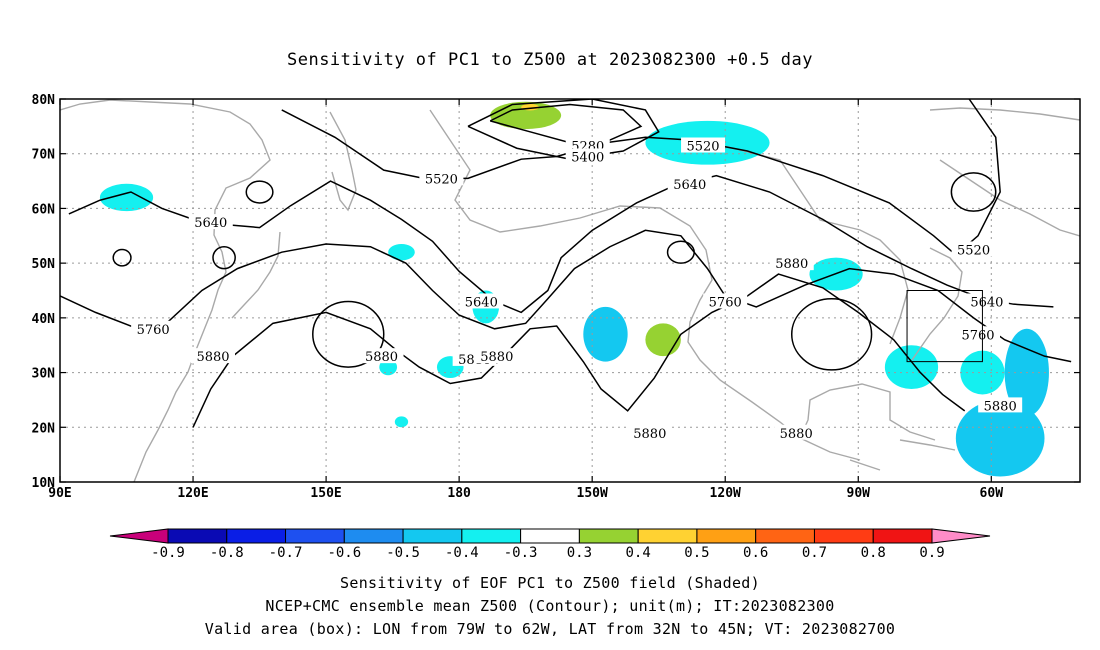  What do you see at coordinates (168, 553) in the screenshot?
I see `colorbar-label: -0.9` at bounding box center [168, 553].